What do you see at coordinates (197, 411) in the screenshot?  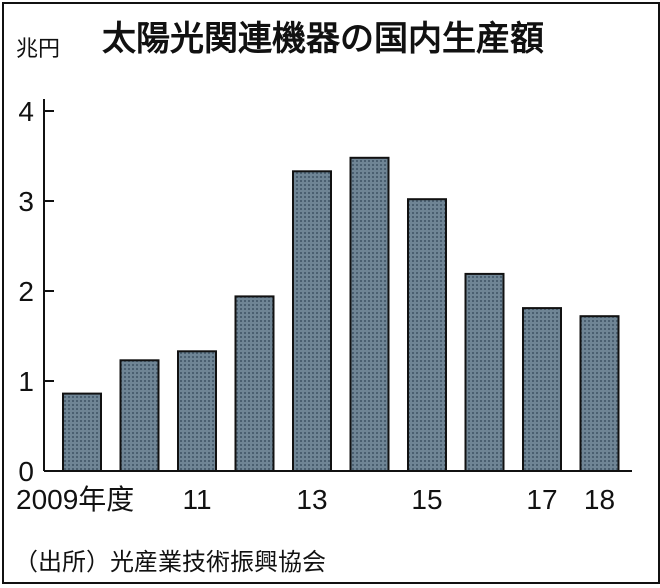 I see `bar-2011` at bounding box center [197, 411].